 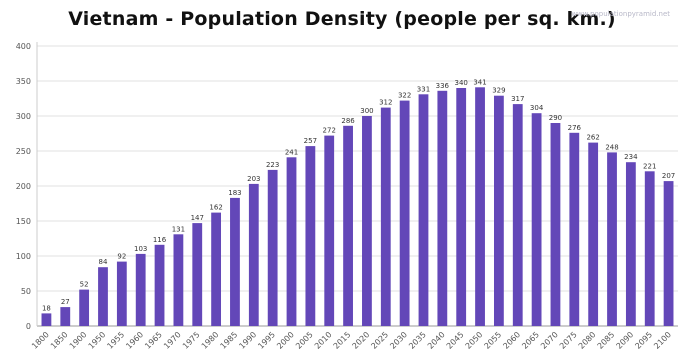 I want to click on bar-1965, so click(x=159, y=285).